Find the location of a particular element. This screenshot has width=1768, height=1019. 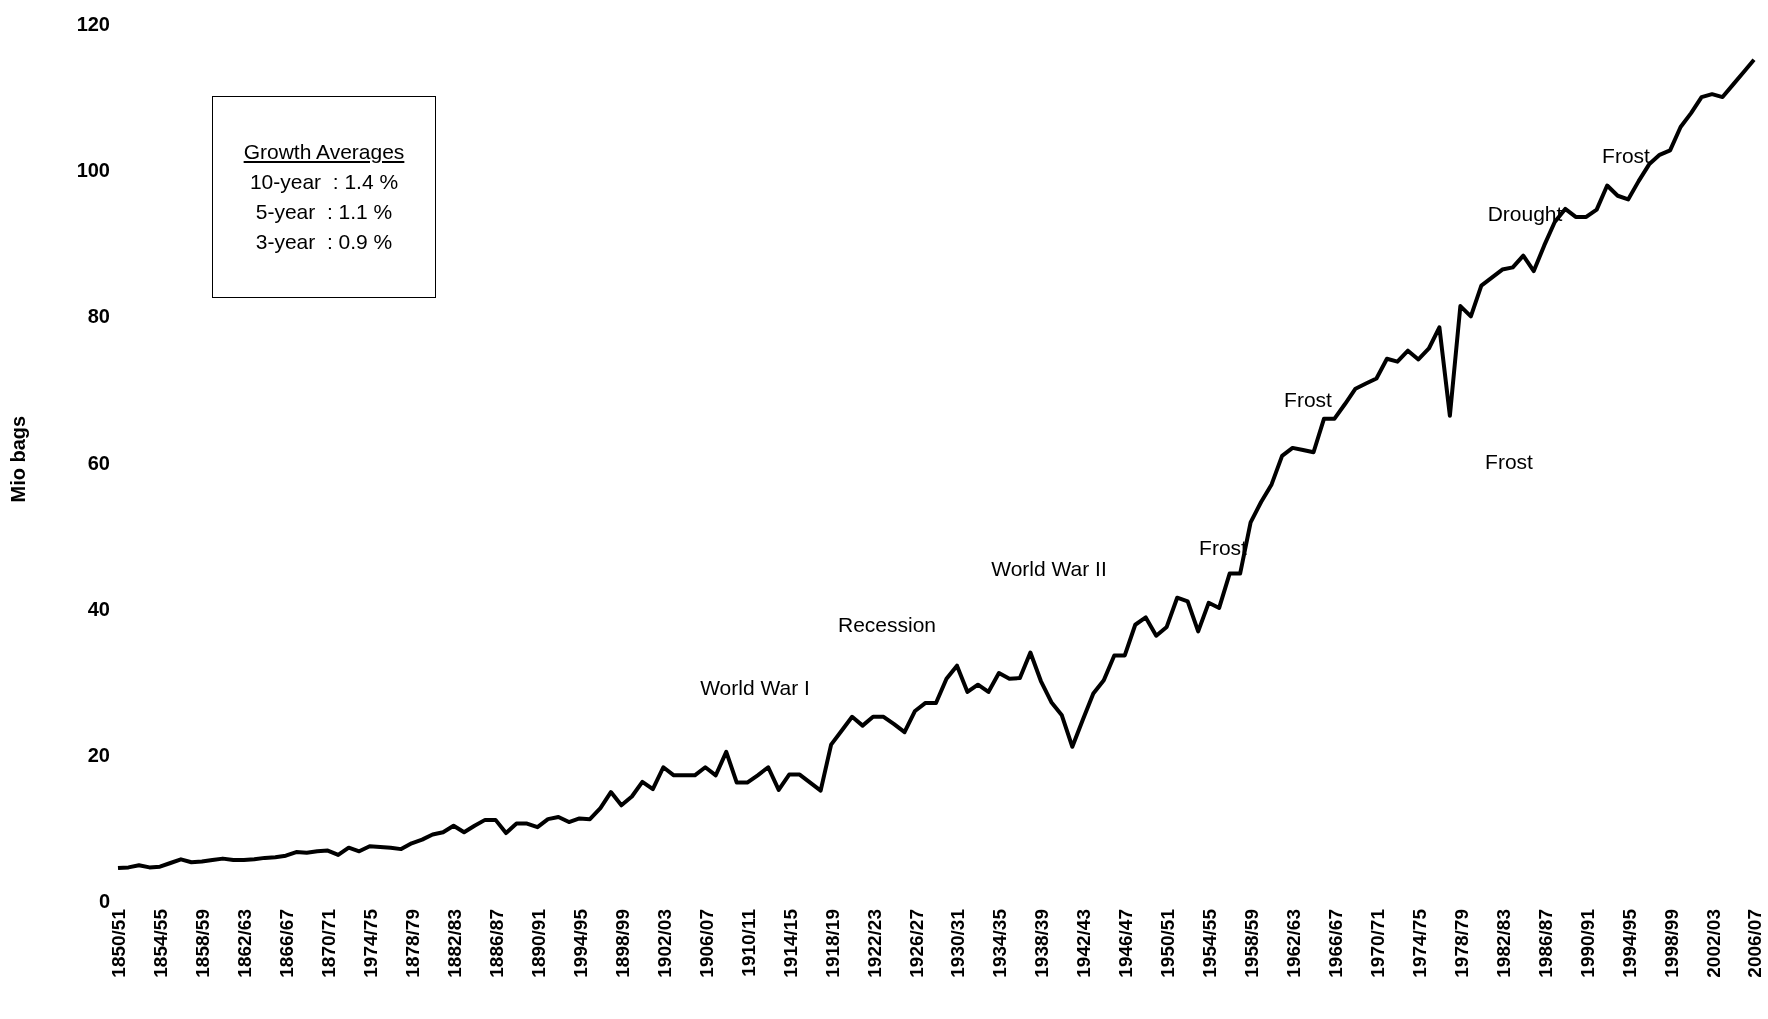

y-tick-label: 80 is located at coordinates (98, 316).